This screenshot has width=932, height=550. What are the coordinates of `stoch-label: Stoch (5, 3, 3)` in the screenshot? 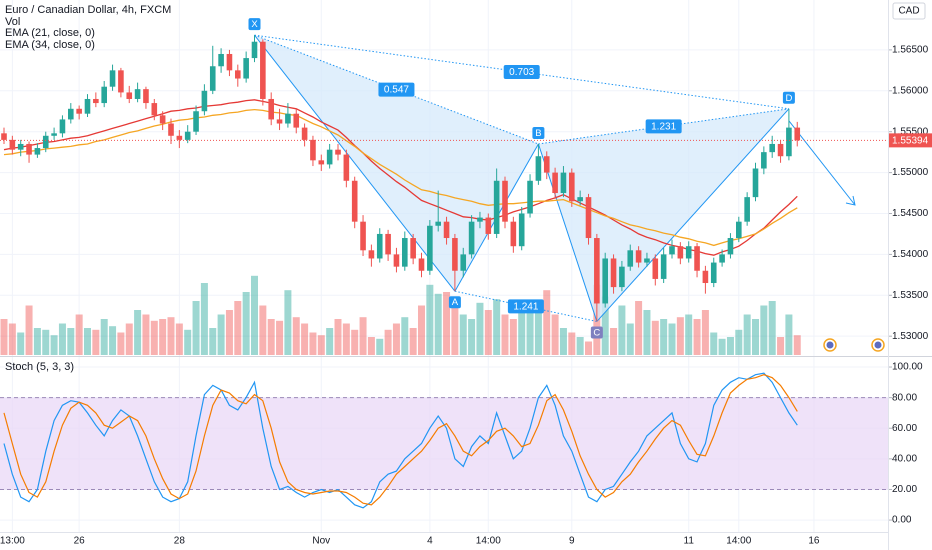 It's located at (39, 367).